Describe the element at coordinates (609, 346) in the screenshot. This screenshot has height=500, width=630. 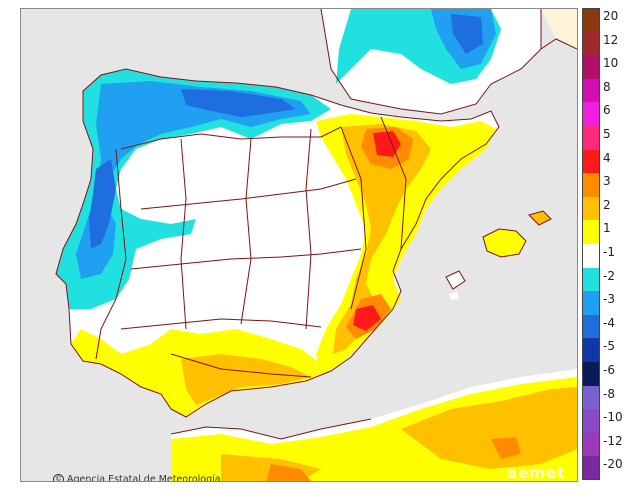
I see `legend-label: -5` at that location.